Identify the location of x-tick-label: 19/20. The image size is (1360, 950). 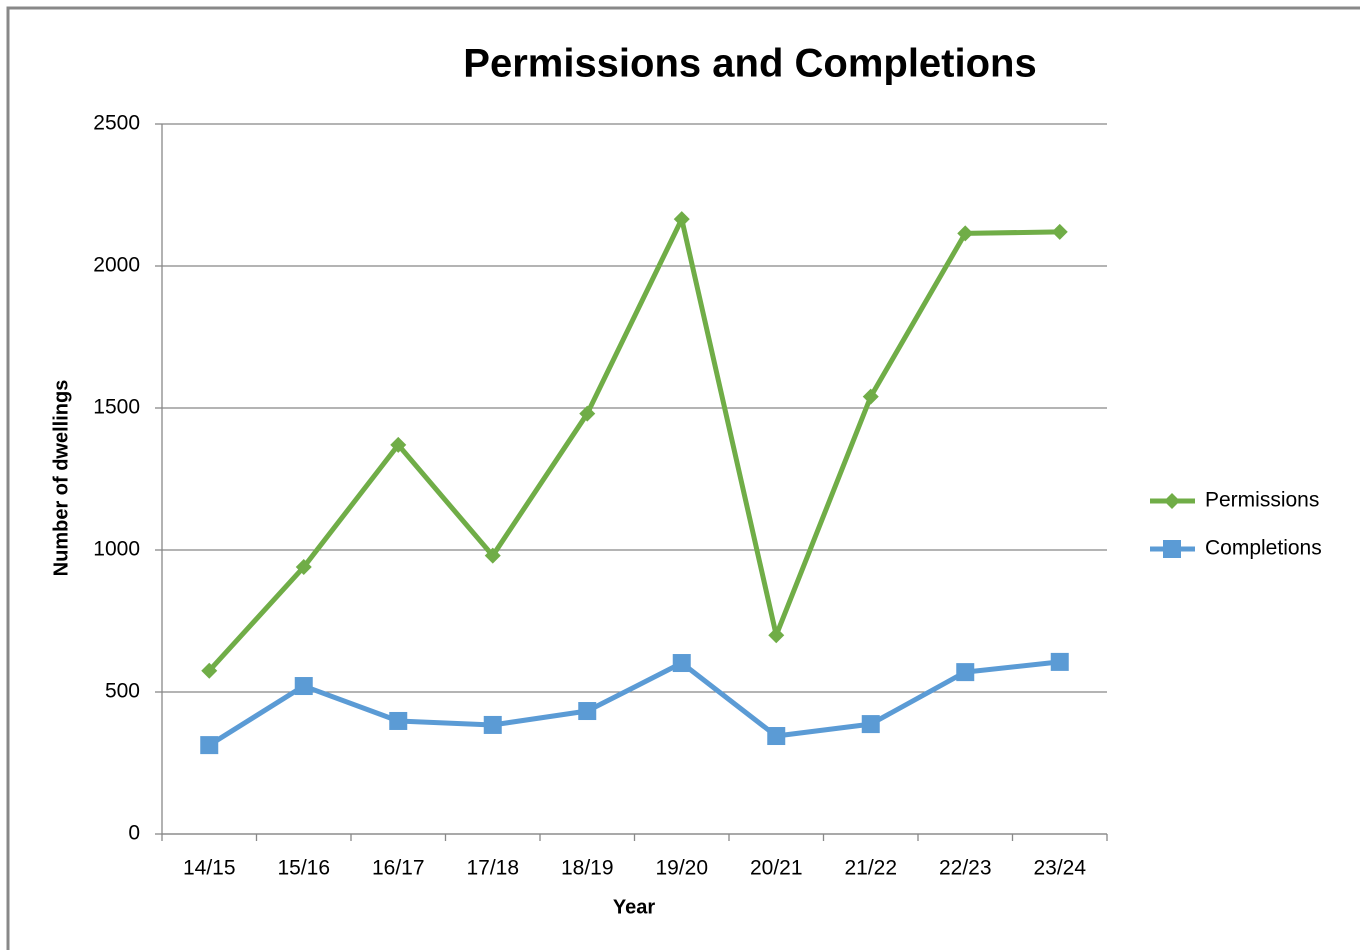
(681, 868).